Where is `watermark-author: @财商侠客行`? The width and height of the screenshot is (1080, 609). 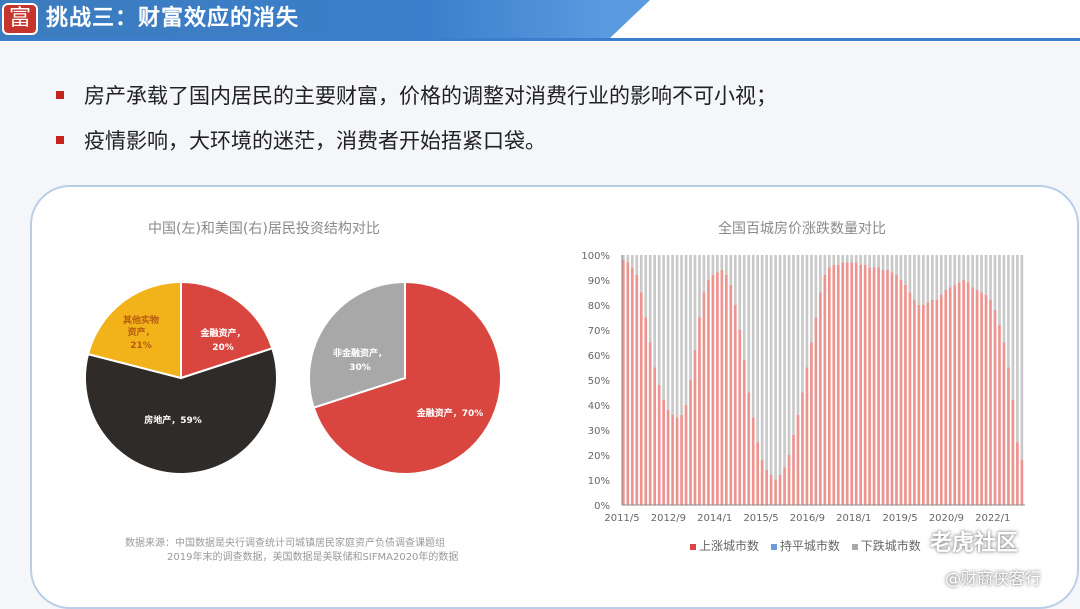
watermark-author: @财商侠客行 is located at coordinates (993, 578).